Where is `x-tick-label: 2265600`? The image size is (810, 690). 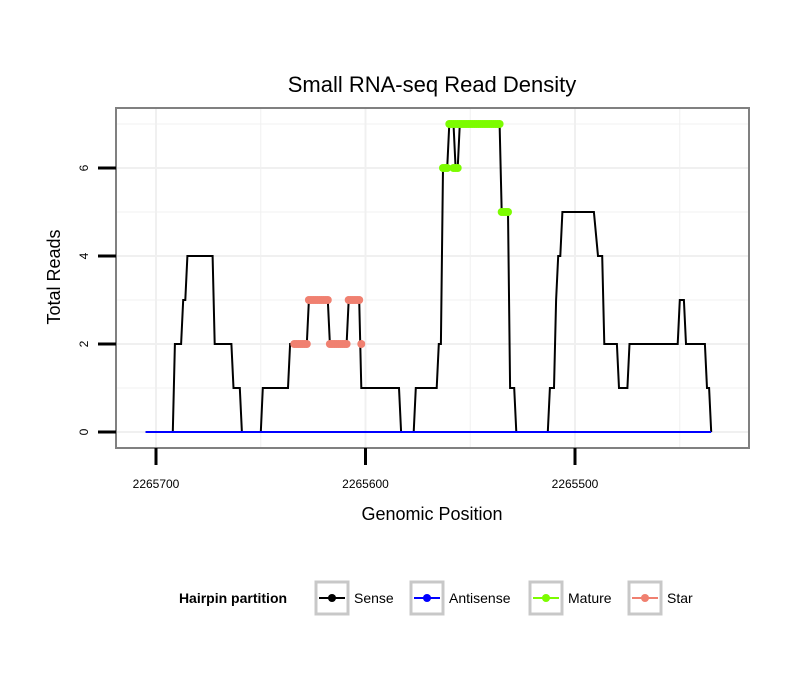
x-tick-label: 2265600 is located at coordinates (365, 484).